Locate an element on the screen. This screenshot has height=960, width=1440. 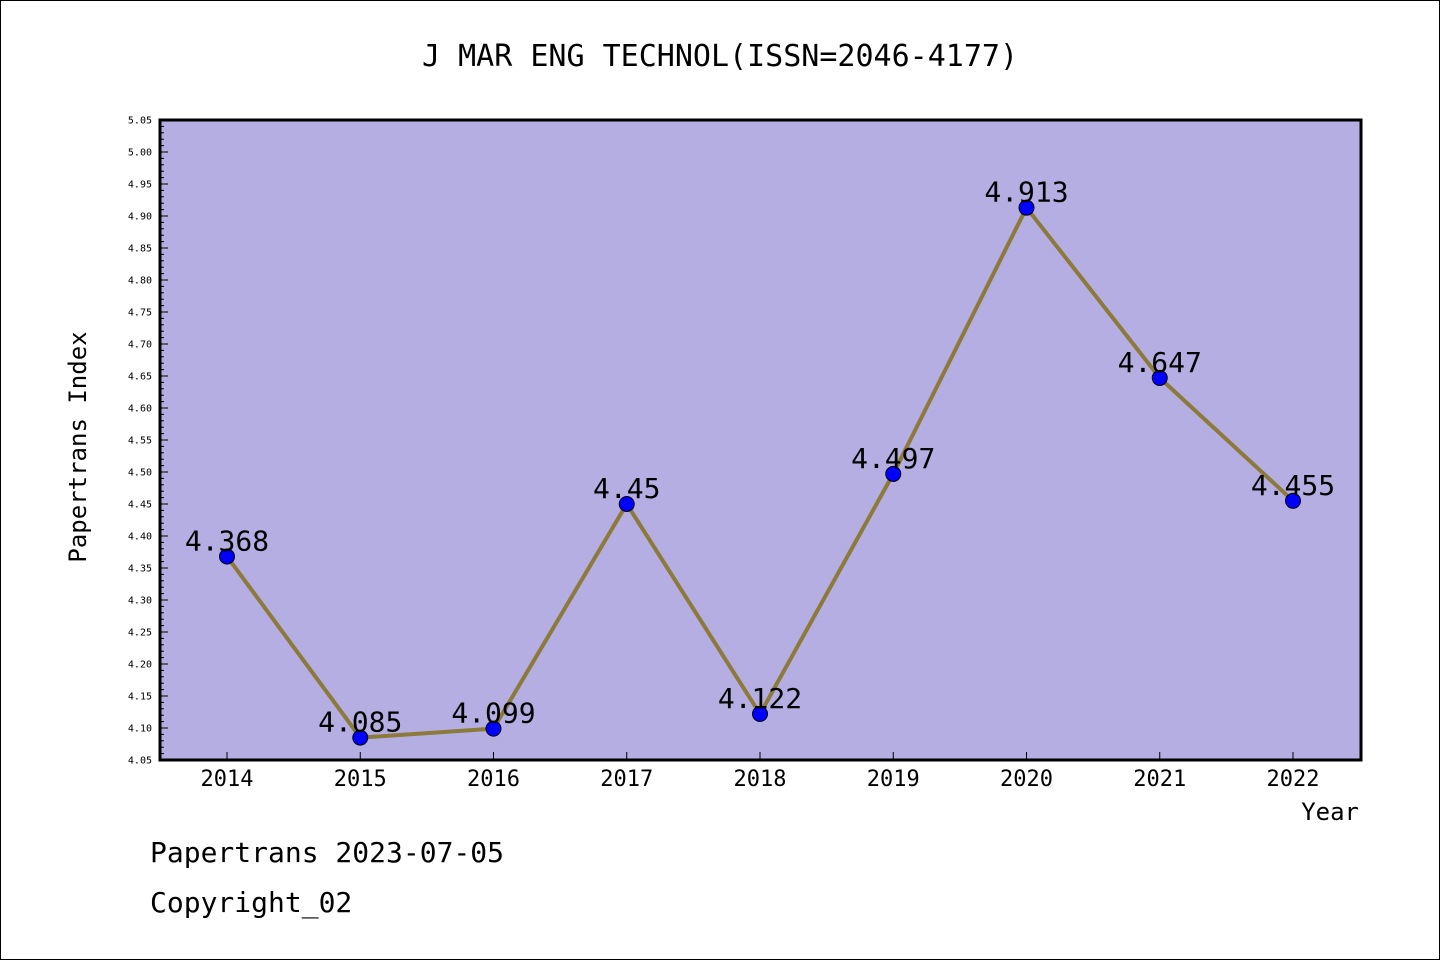
x-axis-label: Year is located at coordinates (1330, 812).